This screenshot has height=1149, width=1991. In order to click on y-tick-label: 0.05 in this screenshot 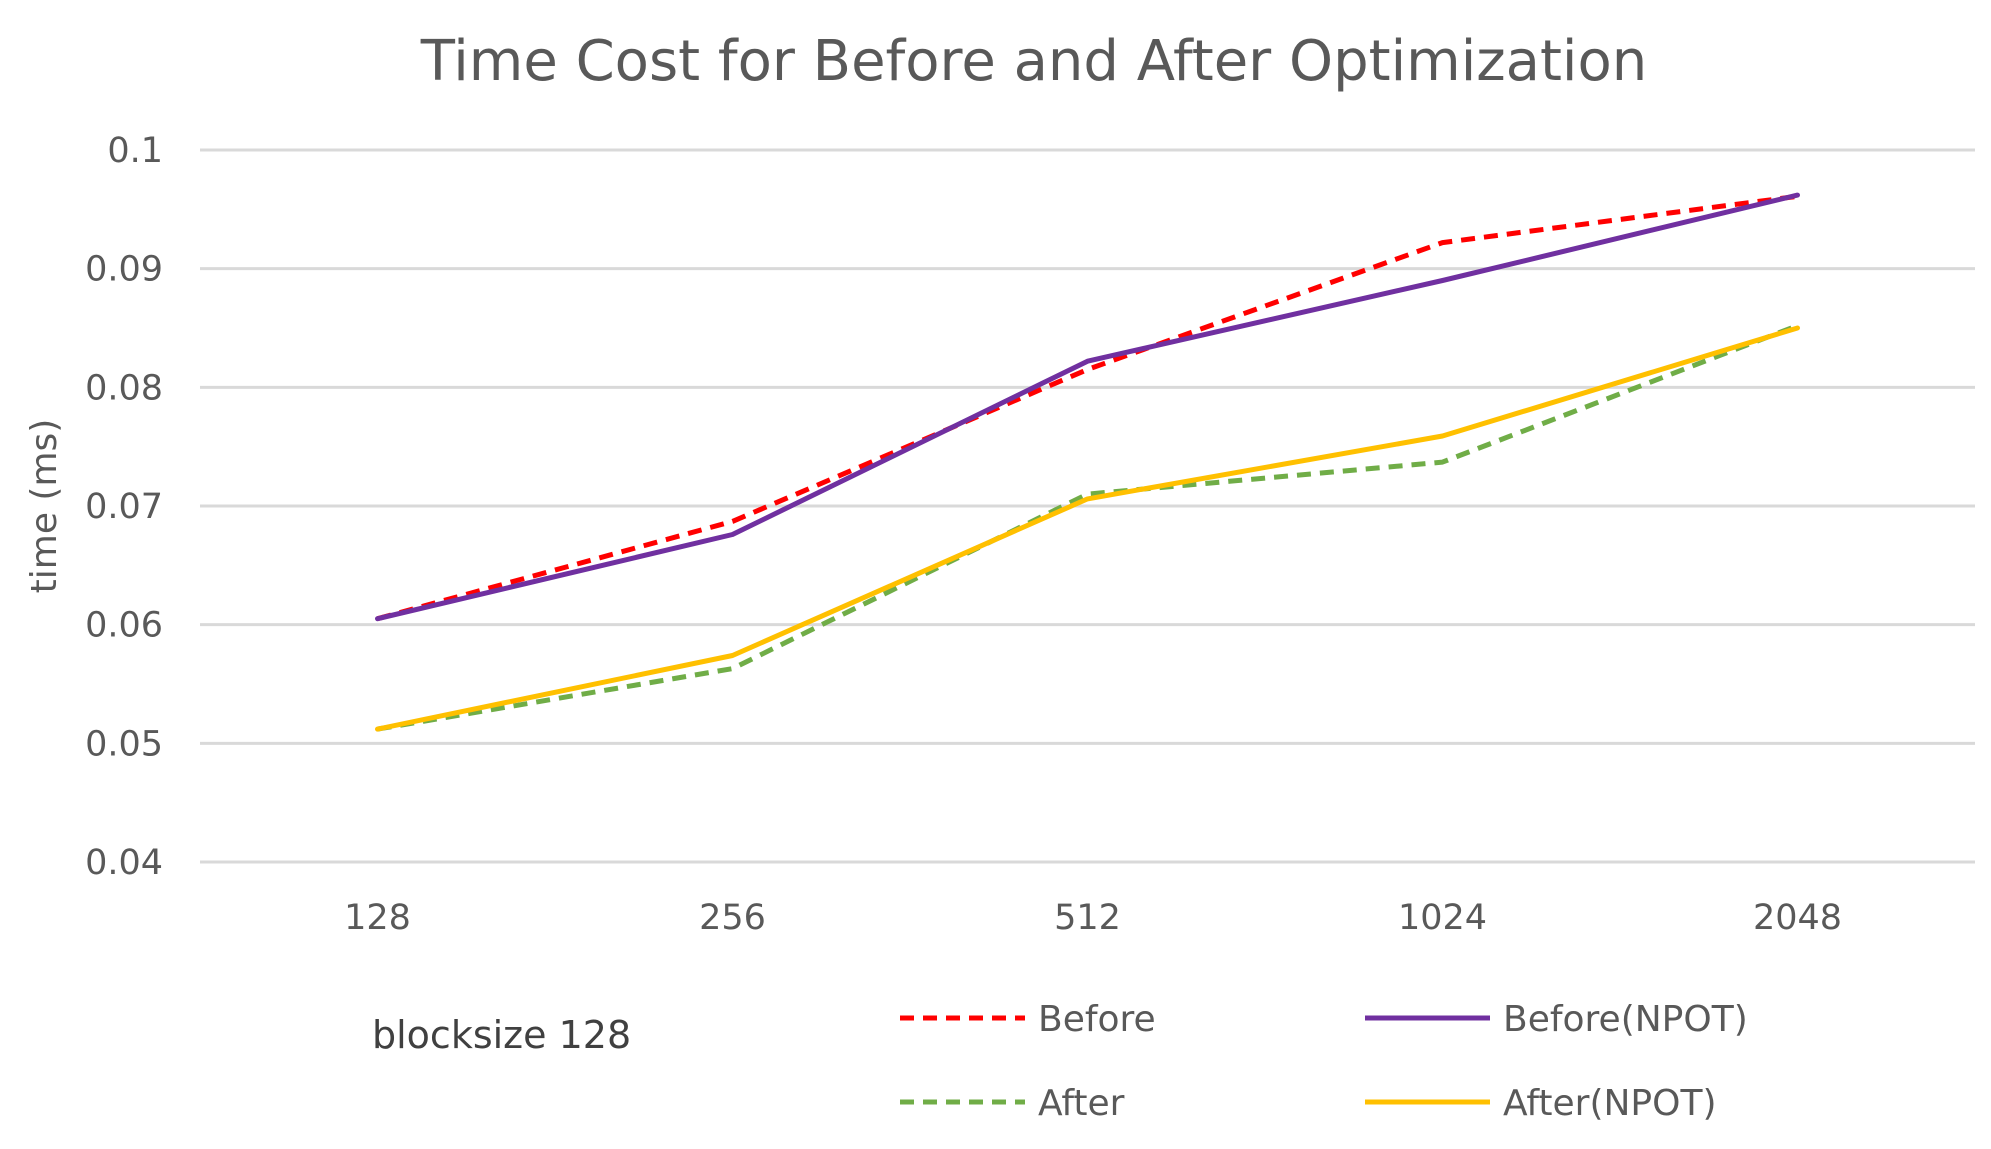, I will do `click(124, 744)`.